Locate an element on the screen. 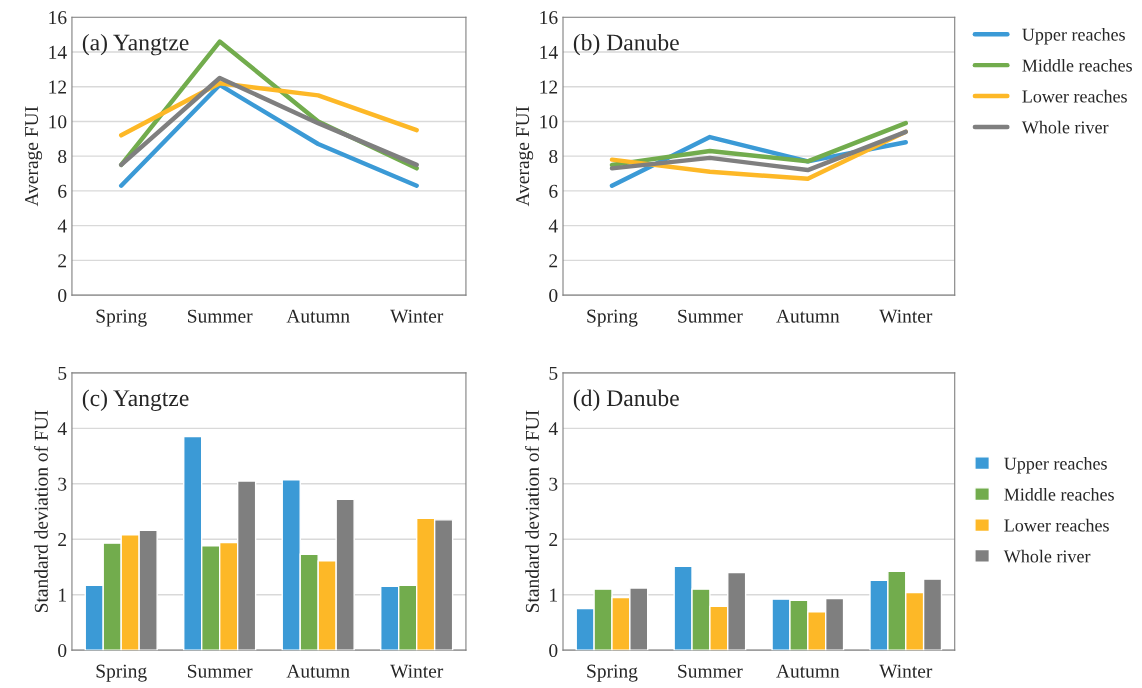  text: (b) Danube is located at coordinates (626, 44).